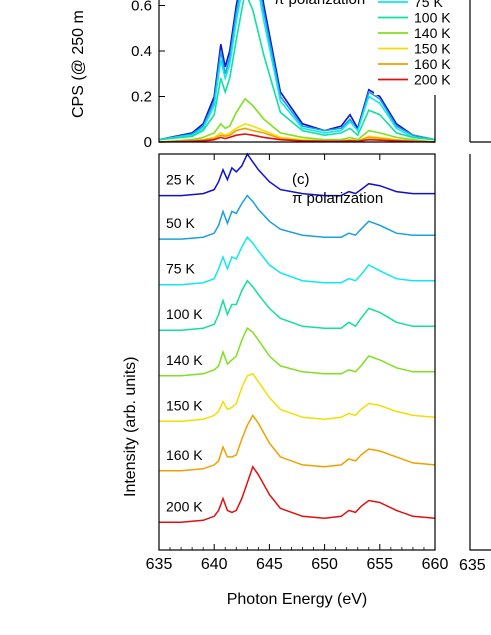 Image resolution: width=491 pixels, height=635 pixels. Describe the element at coordinates (297, 442) in the screenshot. I see `c-series-line-160k` at that location.